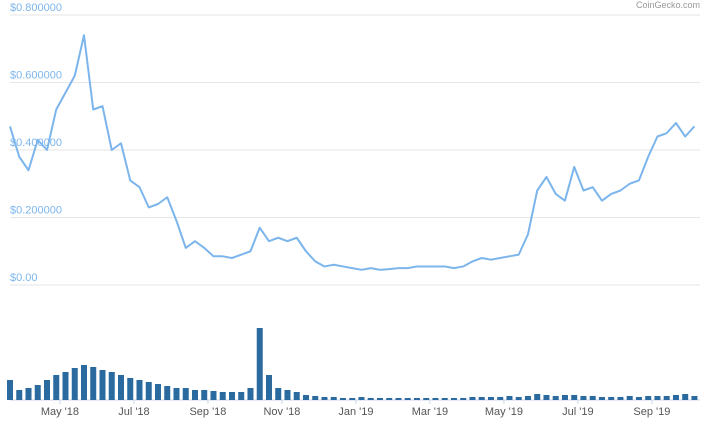 This screenshot has width=710, height=425. I want to click on x-tick-label: Jul '18, so click(133, 412).